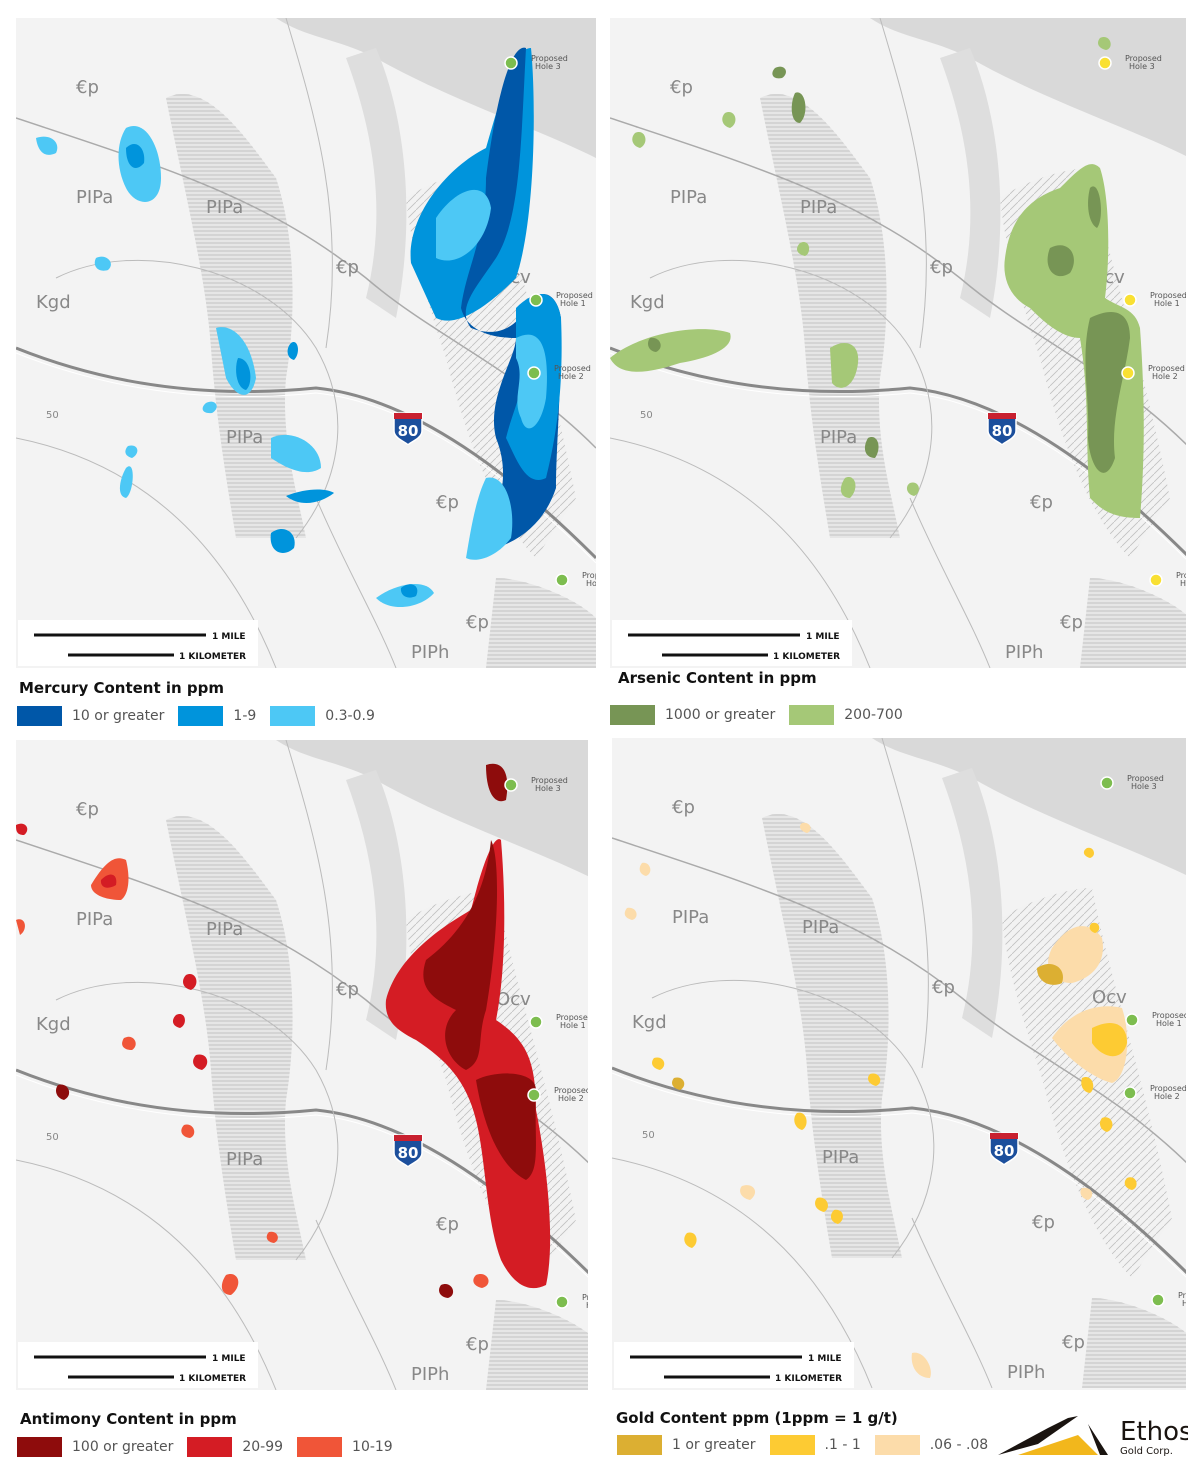 The width and height of the screenshot is (1200, 1467). Describe the element at coordinates (350, 716) in the screenshot. I see `legend-label: 0.3-0.9` at that location.